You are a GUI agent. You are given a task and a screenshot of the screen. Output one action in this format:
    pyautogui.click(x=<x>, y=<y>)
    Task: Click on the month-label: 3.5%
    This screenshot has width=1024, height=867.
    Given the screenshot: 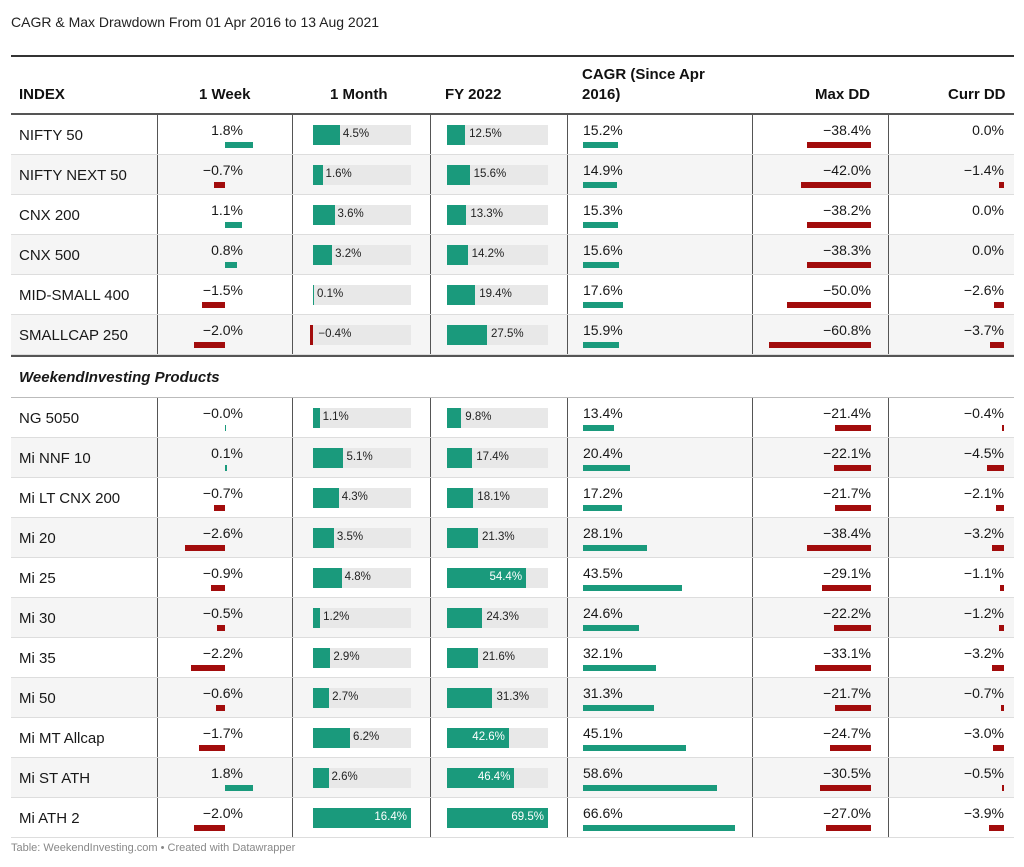 What is the action you would take?
    pyautogui.click(x=350, y=537)
    